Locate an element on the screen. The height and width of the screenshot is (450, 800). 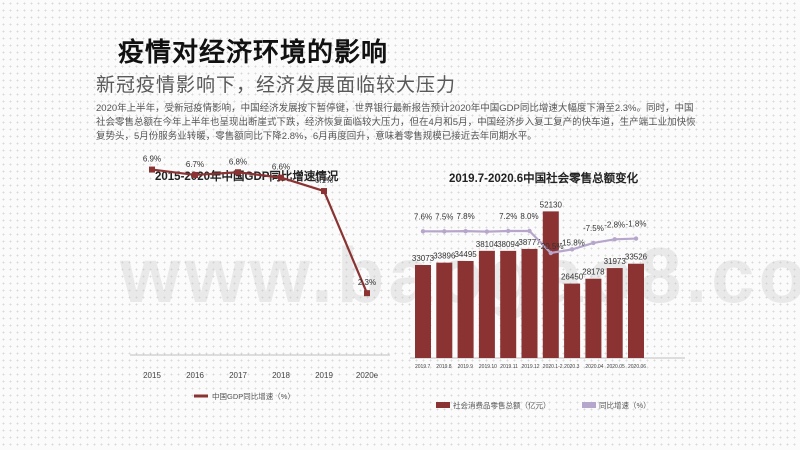
retail-bar-label: 33896 is located at coordinates (444, 256).